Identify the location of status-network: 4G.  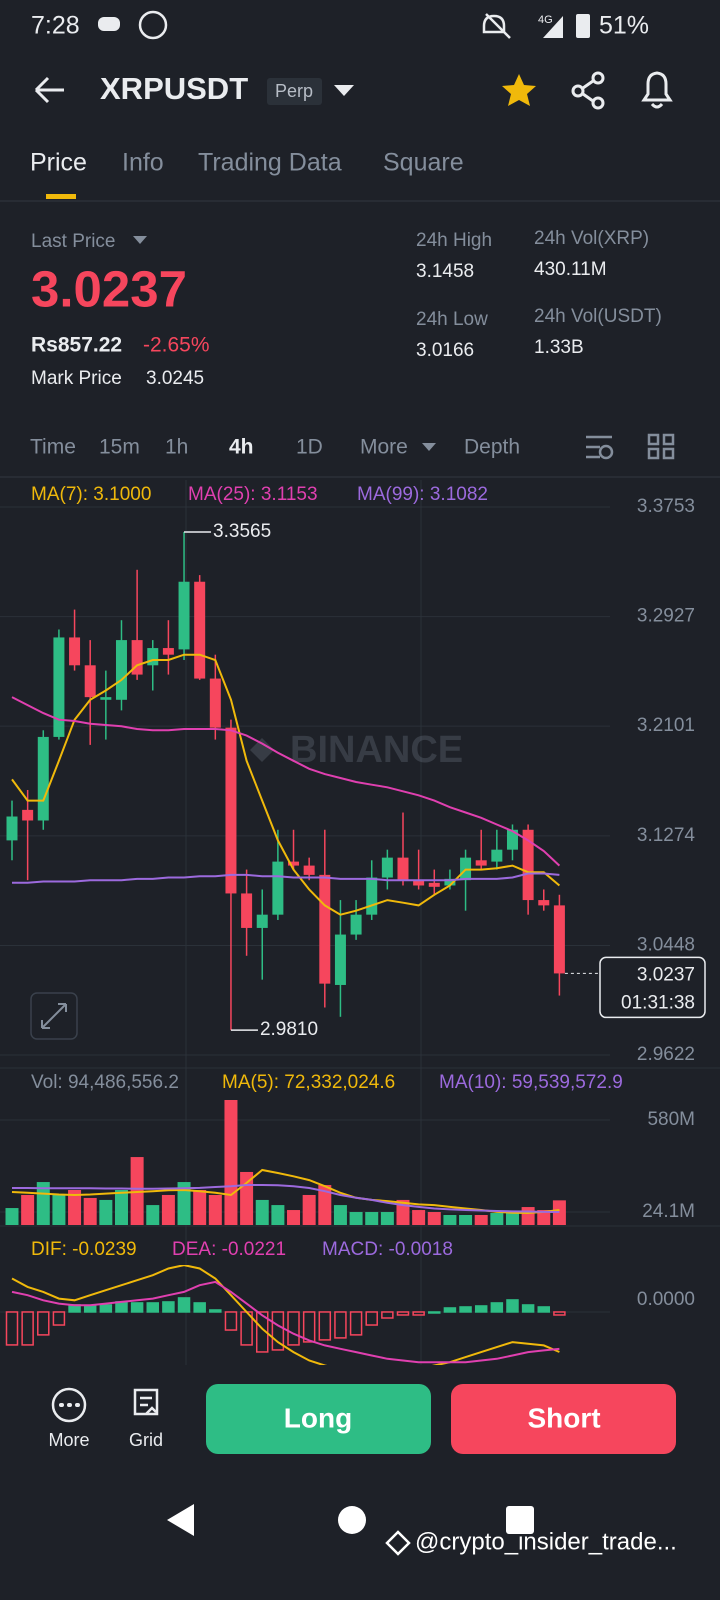
(545, 20).